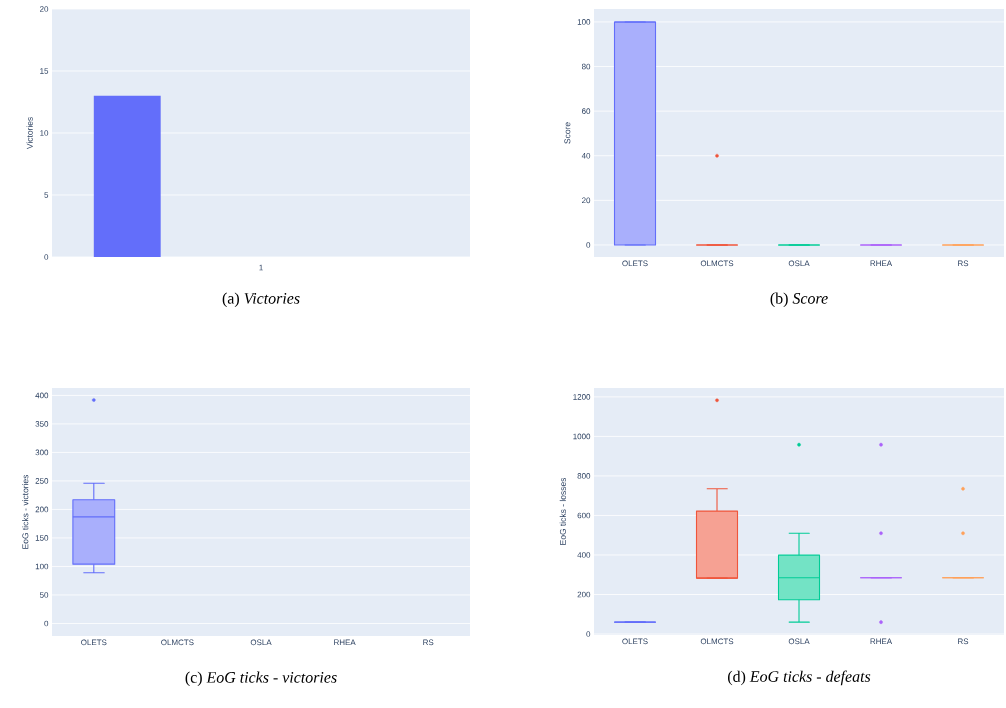 Image resolution: width=1006 pixels, height=708 pixels. Describe the element at coordinates (799, 678) in the screenshot. I see `text: (d) EoG ticks - defeats` at that location.